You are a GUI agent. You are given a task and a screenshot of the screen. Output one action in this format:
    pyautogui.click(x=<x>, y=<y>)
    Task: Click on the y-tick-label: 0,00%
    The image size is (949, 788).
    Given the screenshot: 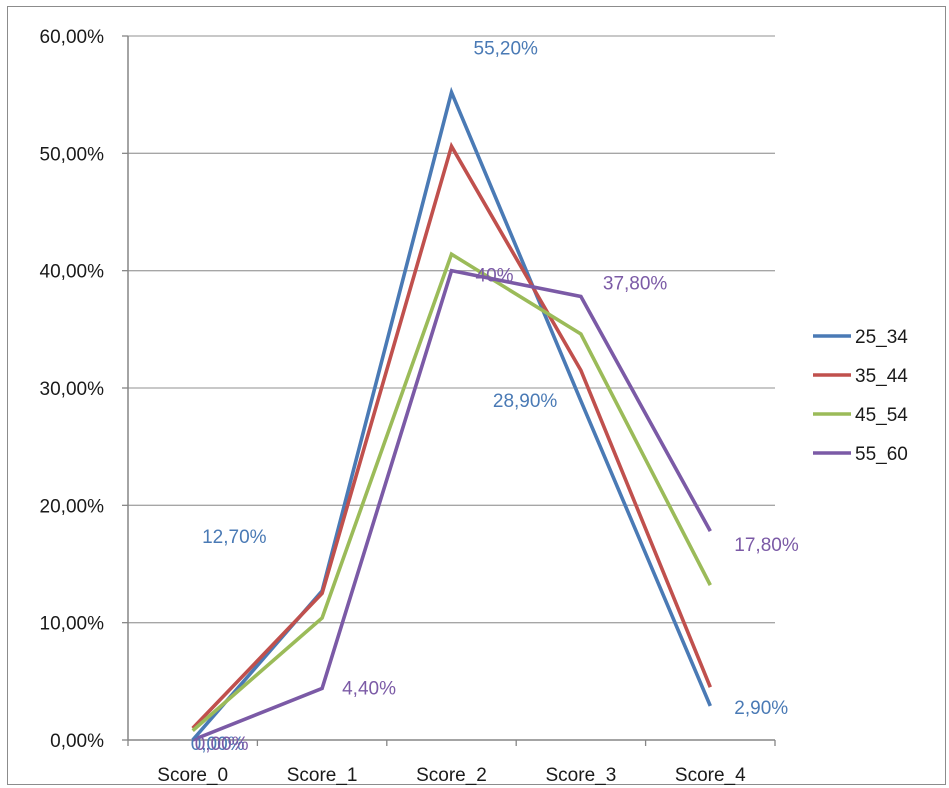 What is the action you would take?
    pyautogui.click(x=77, y=741)
    